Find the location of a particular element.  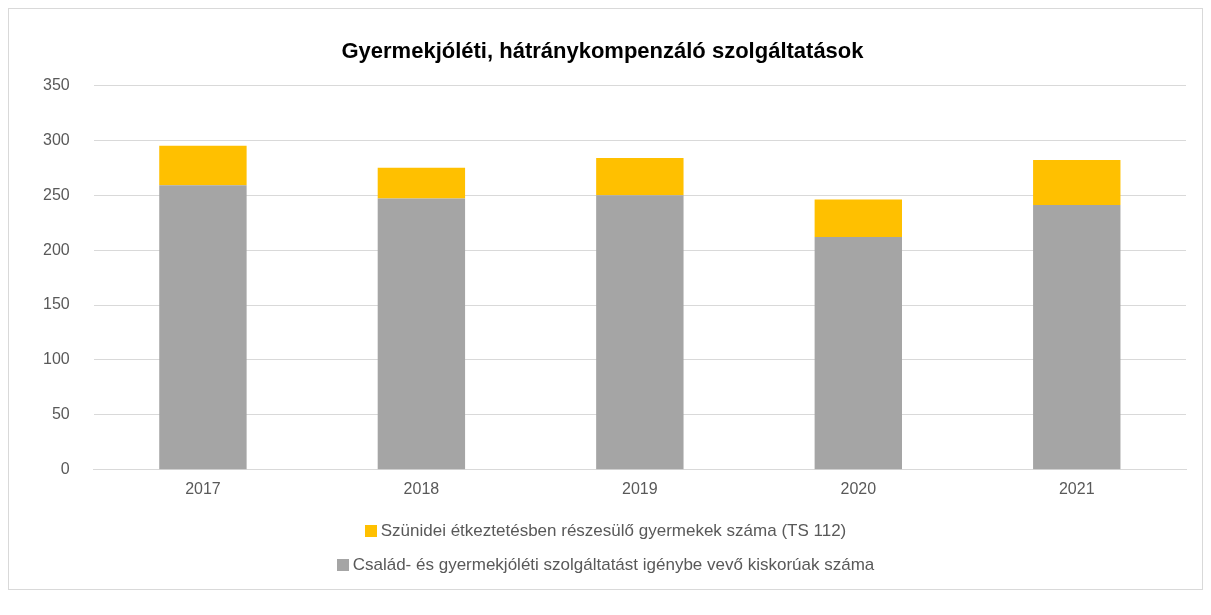

x-tick-label: 2017 is located at coordinates (203, 488).